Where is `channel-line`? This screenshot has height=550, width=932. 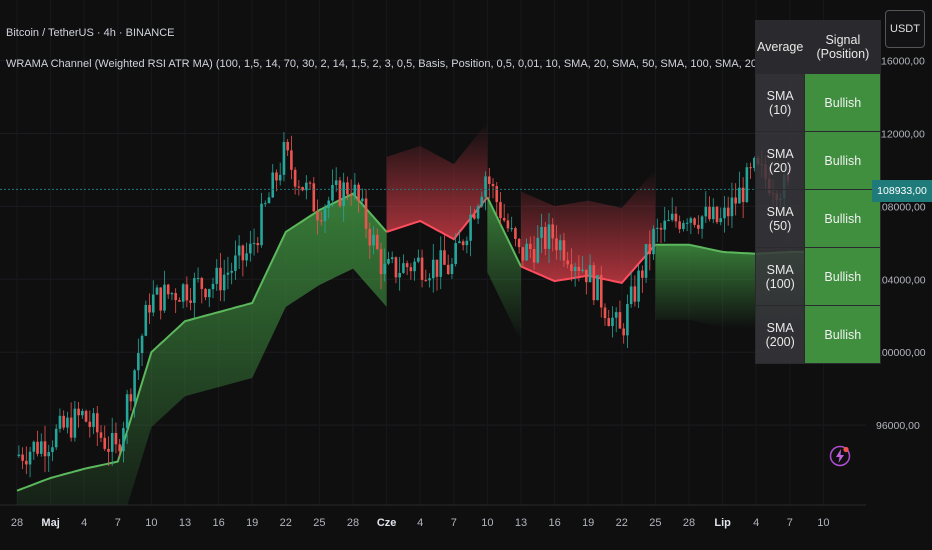 channel-line is located at coordinates (504, 231).